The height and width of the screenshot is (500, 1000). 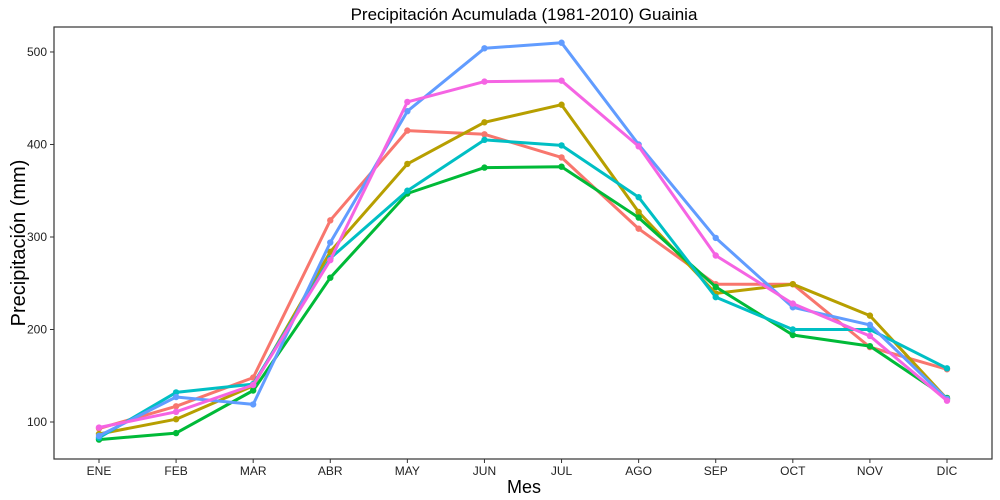 What do you see at coordinates (253, 471) in the screenshot?
I see `x-tick-label: MAR` at bounding box center [253, 471].